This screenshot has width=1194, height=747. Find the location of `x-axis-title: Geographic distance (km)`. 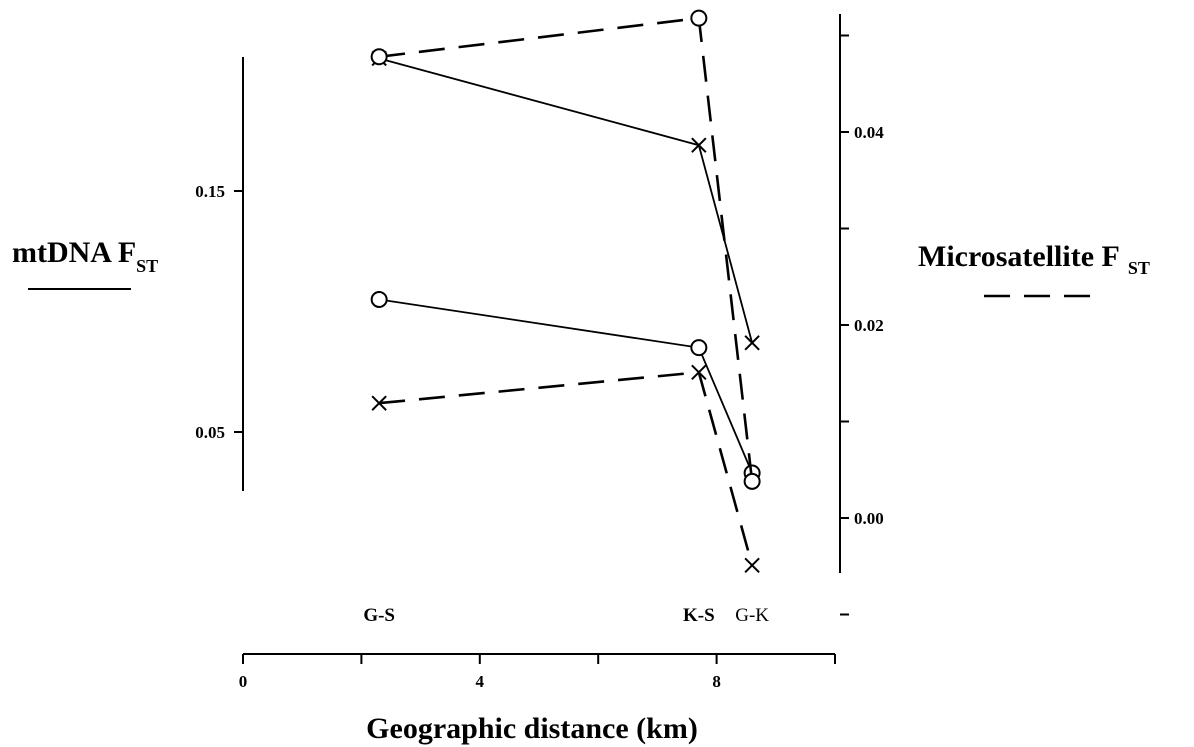

x-axis-title: Geographic distance (km) is located at coordinates (532, 728).